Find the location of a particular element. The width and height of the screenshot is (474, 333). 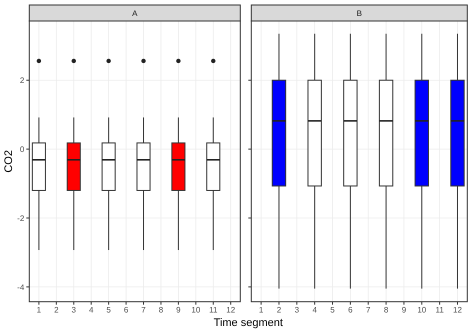

chart-title: B is located at coordinates (359, 13).